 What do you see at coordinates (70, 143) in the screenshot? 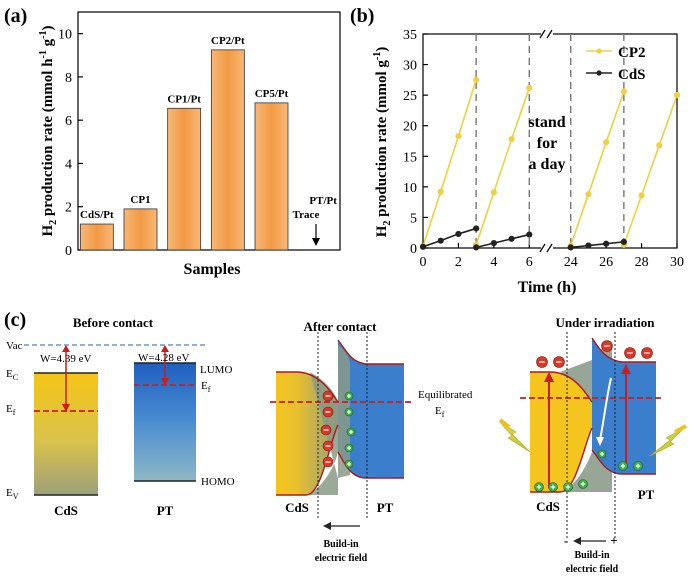
I see `panel-a-y-axis: 0 2 4 6 8 10` at bounding box center [70, 143].